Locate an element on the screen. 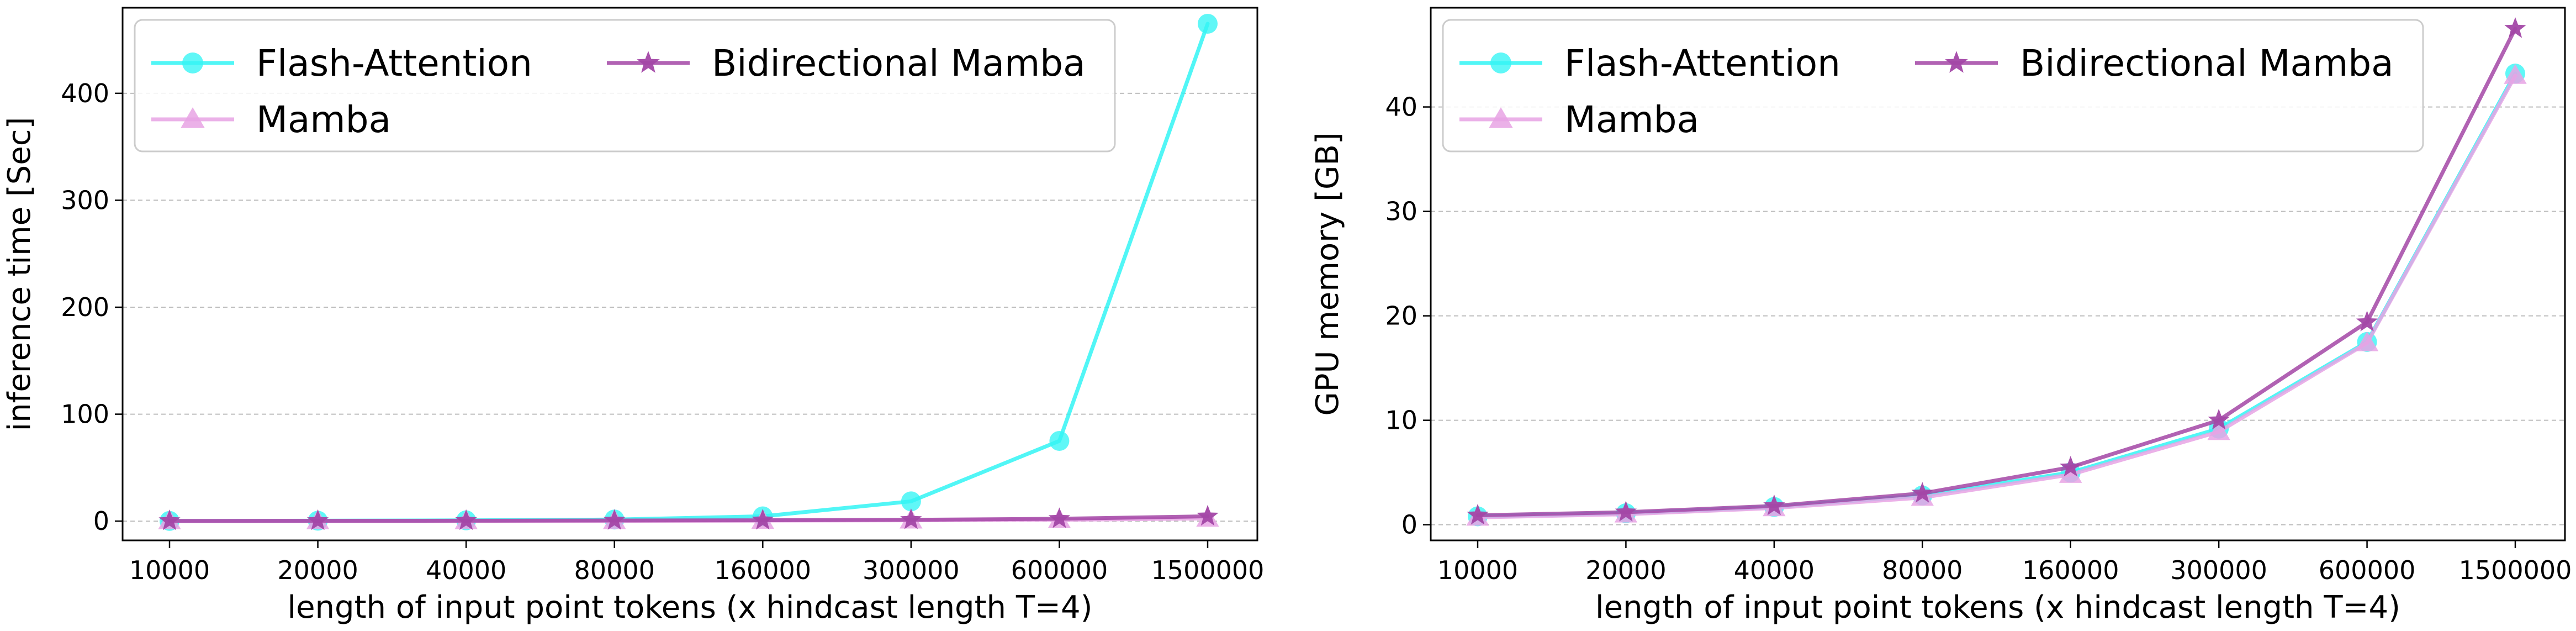 The width and height of the screenshot is (2576, 631). y-tick-label: 400 is located at coordinates (85, 93).